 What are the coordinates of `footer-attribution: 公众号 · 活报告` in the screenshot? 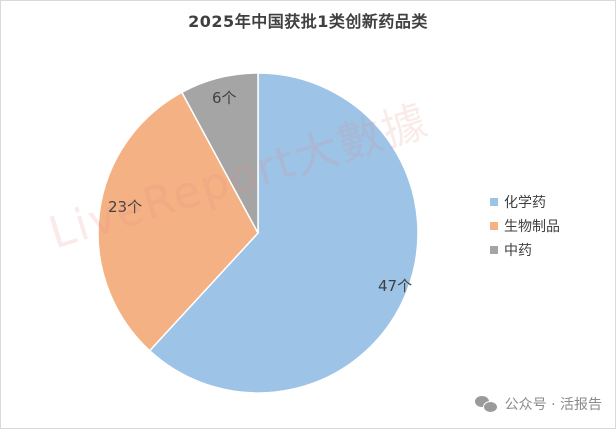 It's located at (538, 404).